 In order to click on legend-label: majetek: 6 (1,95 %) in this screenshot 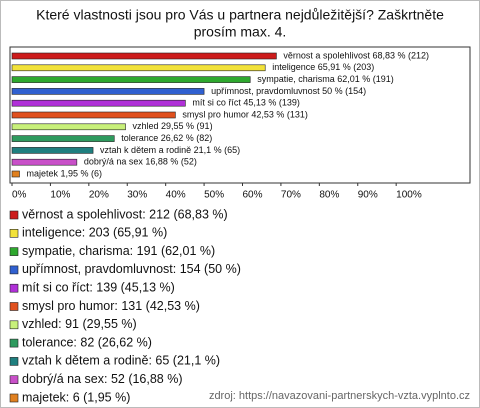, I will do `click(76, 397)`.